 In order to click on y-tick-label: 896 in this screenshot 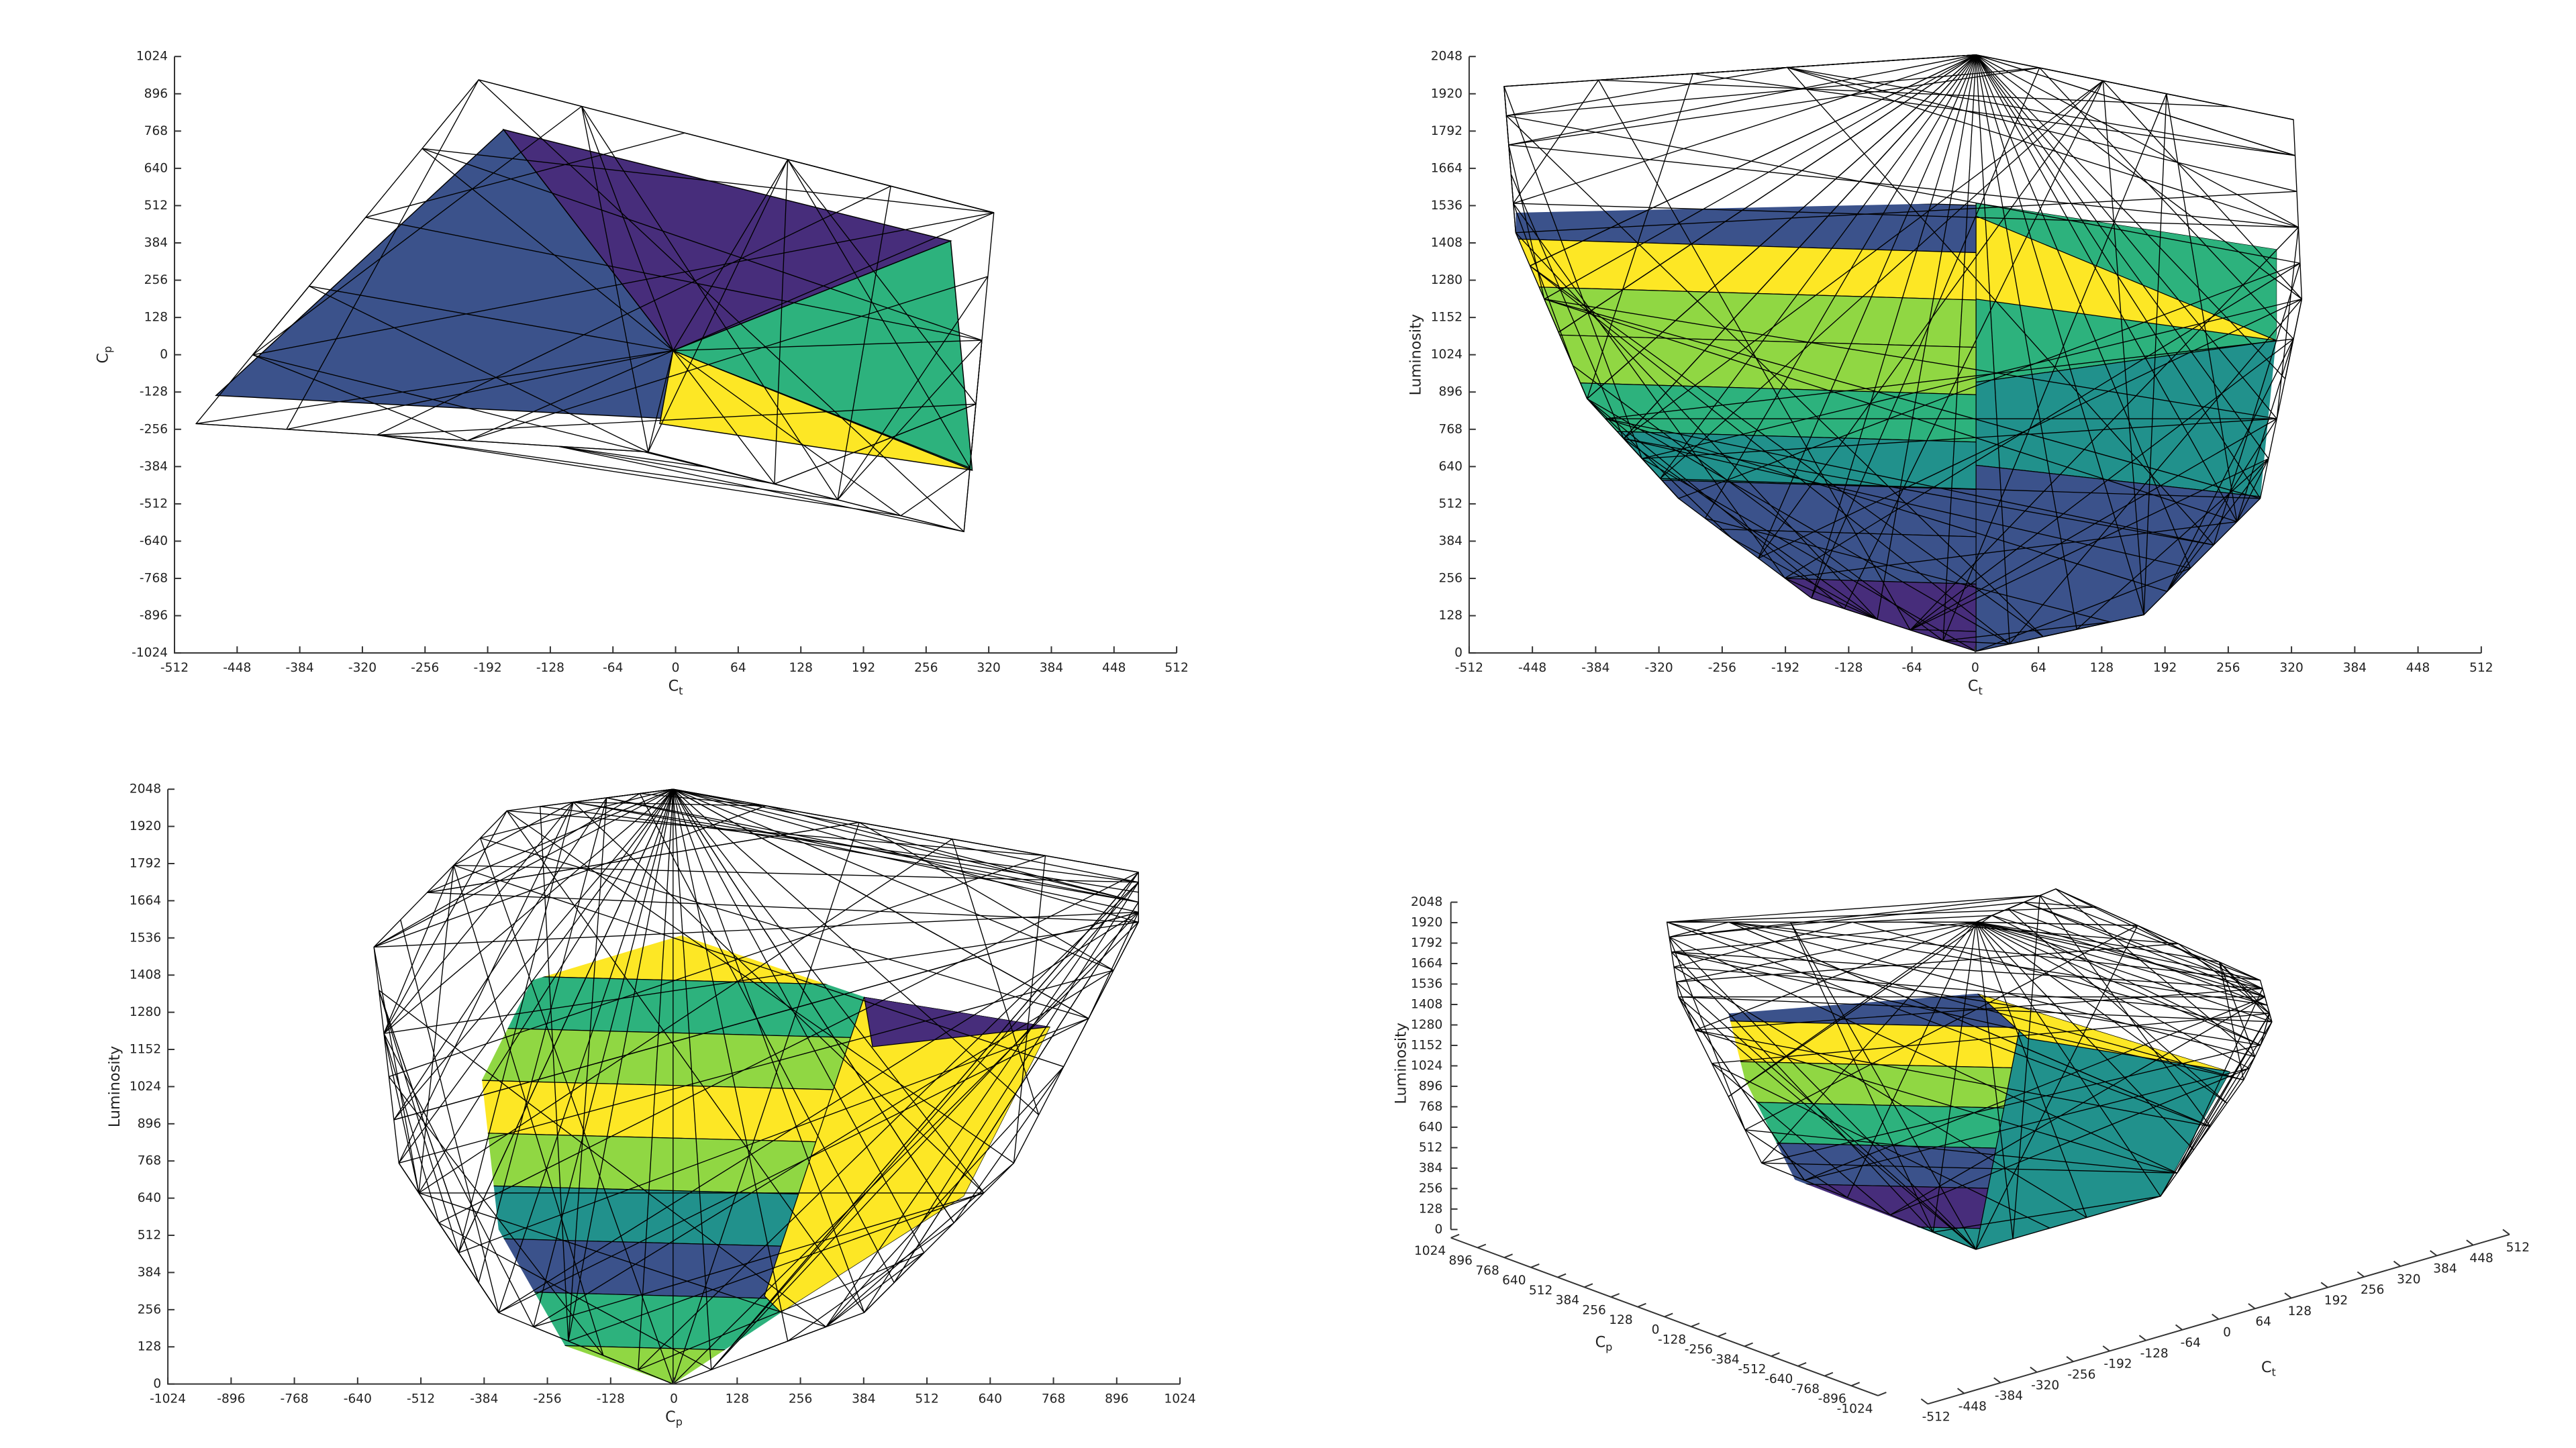, I will do `click(149, 1124)`.